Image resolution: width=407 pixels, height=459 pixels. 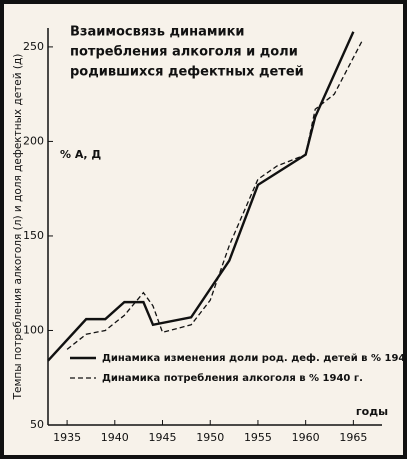 I want to click on x-tick-label: 1945, so click(x=163, y=437).